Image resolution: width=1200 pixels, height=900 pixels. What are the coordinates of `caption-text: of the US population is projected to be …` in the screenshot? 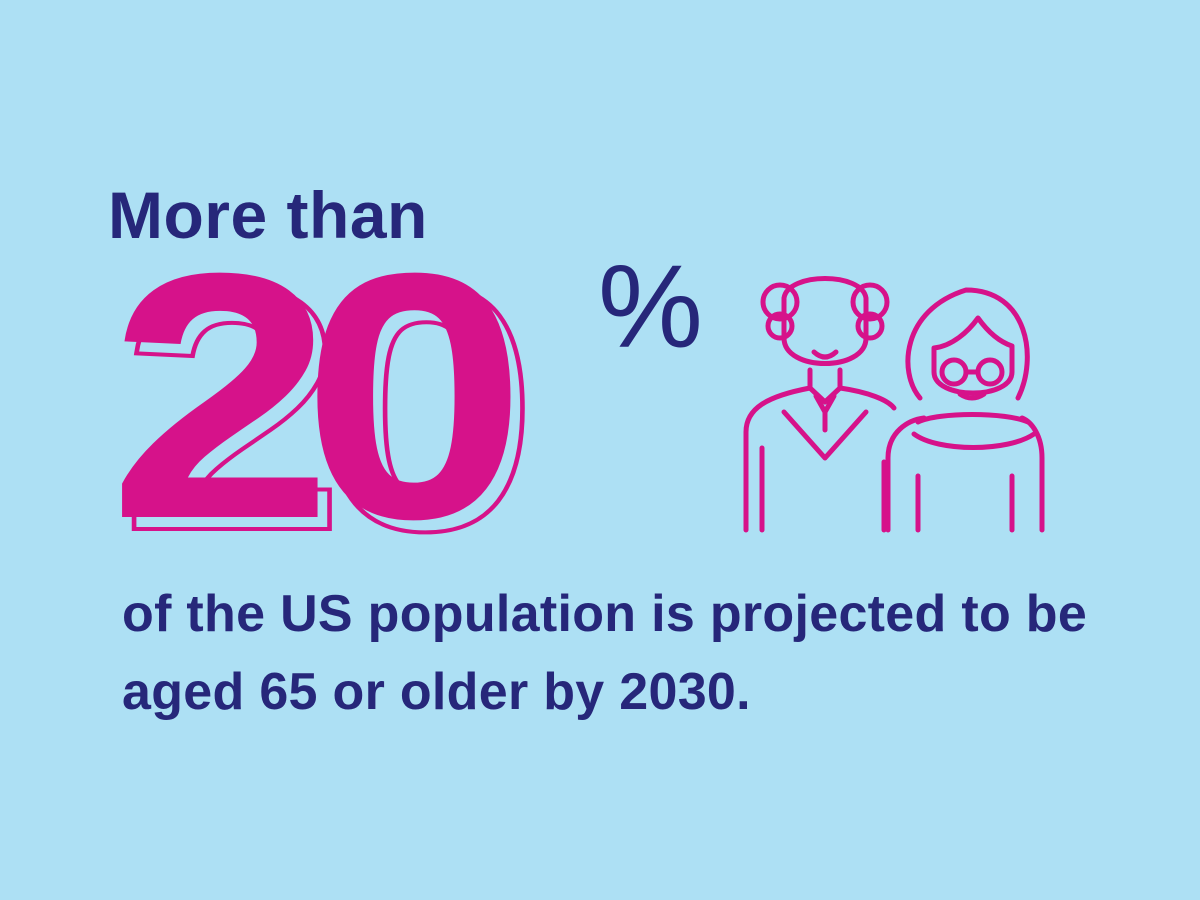 It's located at (605, 653).